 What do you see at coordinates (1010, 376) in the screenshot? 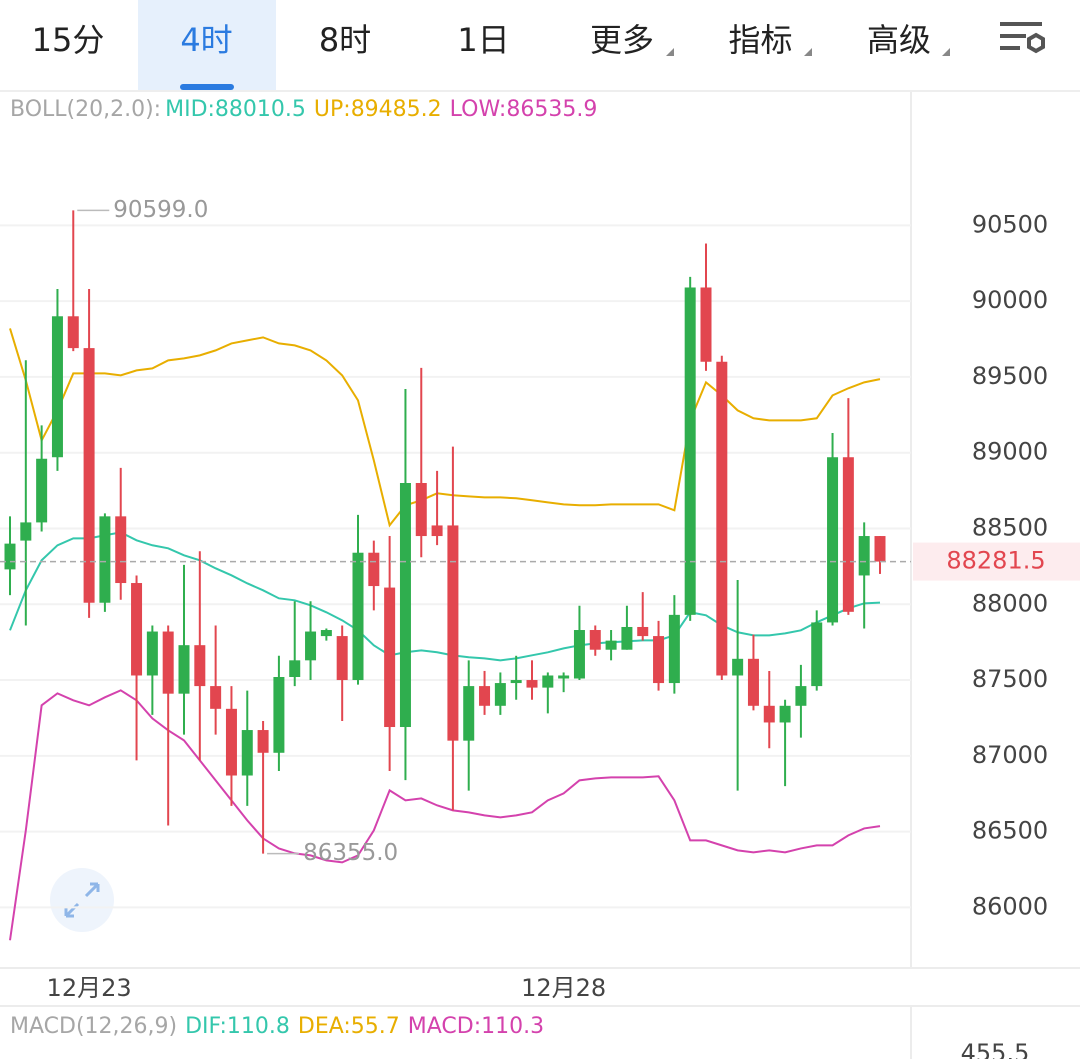
I see `y-tick-label: 89500` at bounding box center [1010, 376].